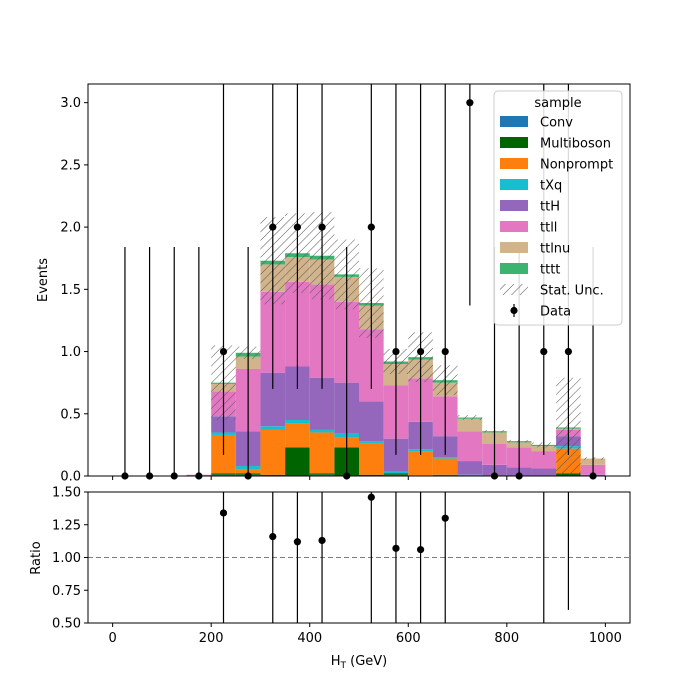 The image size is (700, 700). I want to click on ratio-xtick-label-3: 600, so click(408, 638).